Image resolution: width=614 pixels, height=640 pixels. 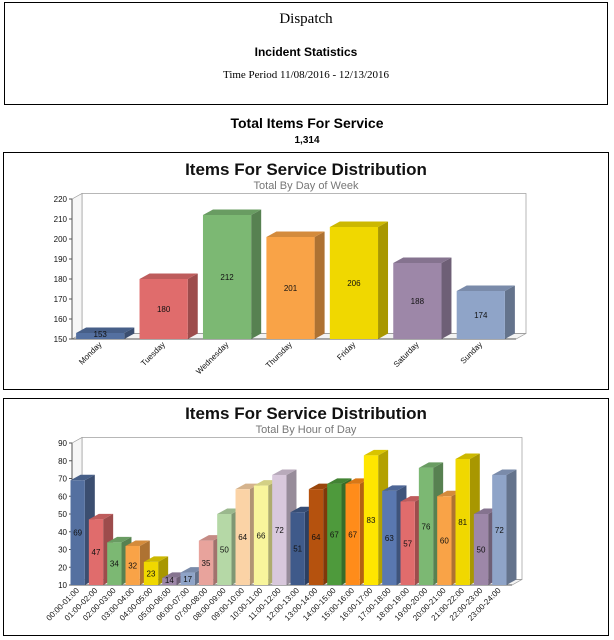 What do you see at coordinates (61, 219) in the screenshot?
I see `y-tick-label: 210` at bounding box center [61, 219].